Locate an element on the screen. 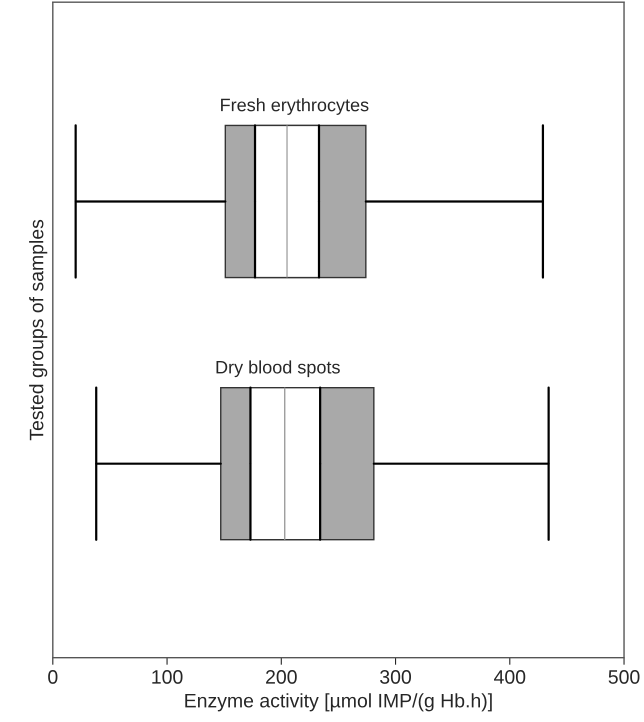  y-tick-label: Fresh erythrocytes is located at coordinates (294, 106).